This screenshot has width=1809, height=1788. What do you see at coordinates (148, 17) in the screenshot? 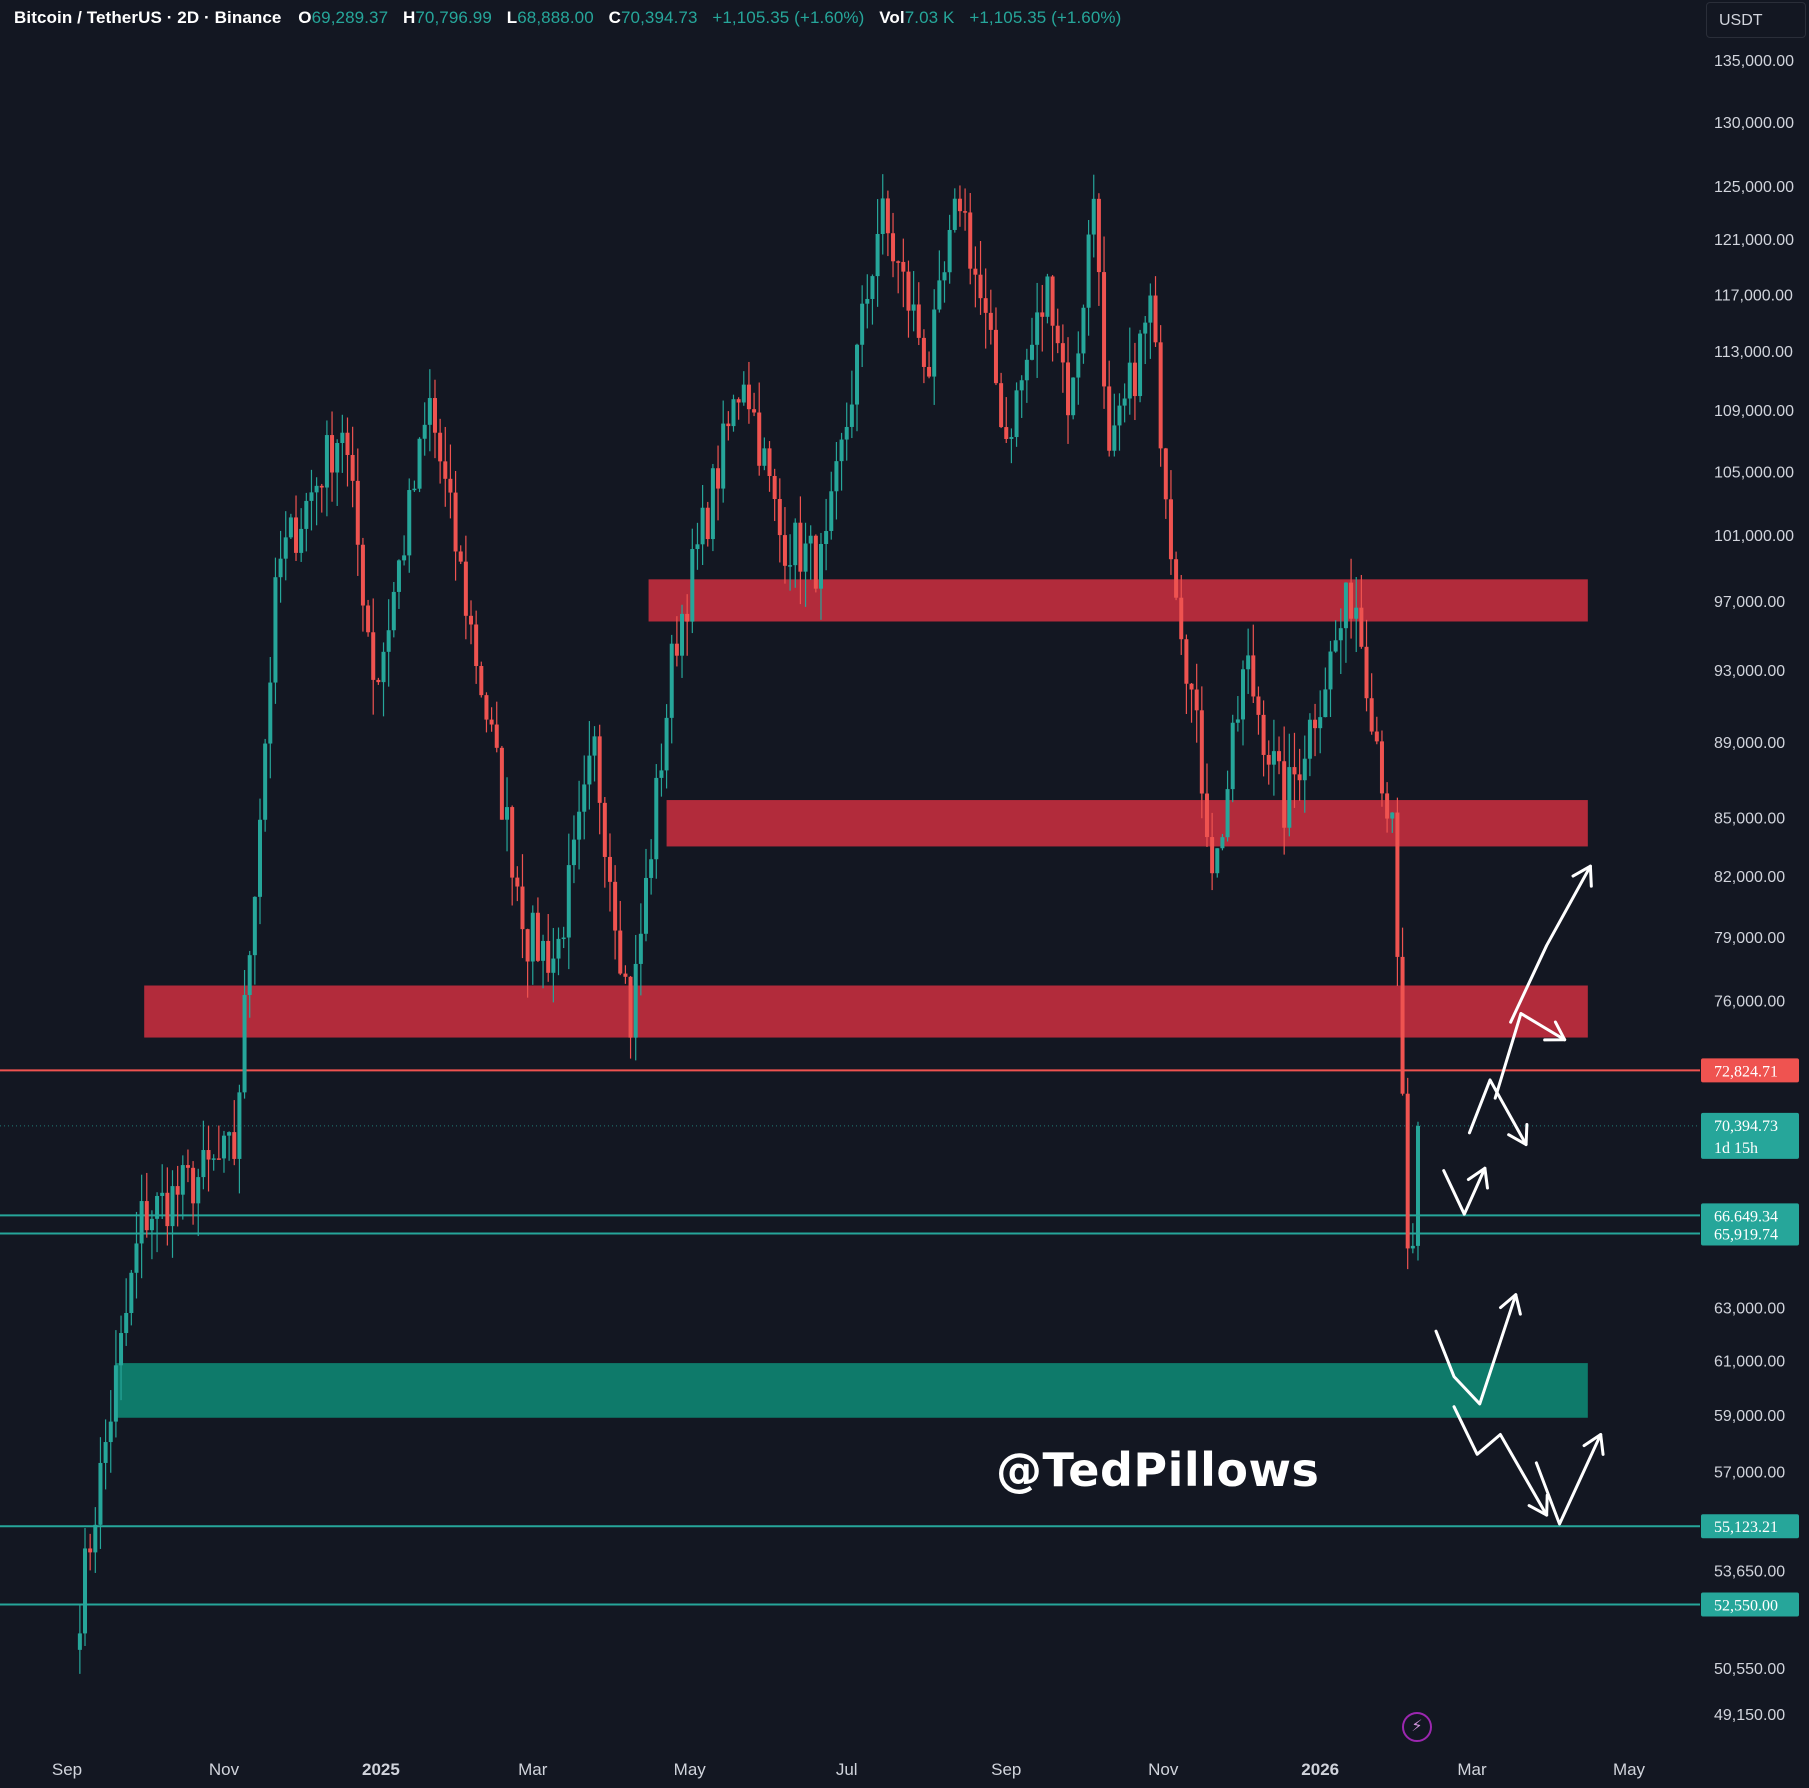
I see `symbol-name: Bitcoin / TetherUS · 2D · Binance` at bounding box center [148, 17].